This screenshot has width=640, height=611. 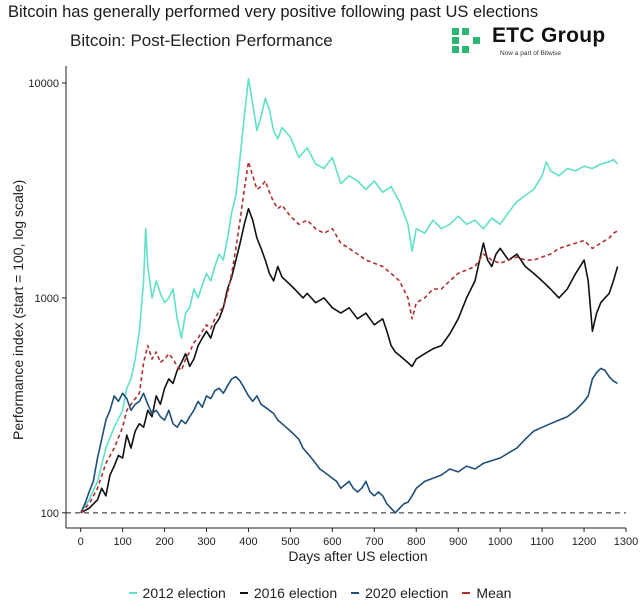 What do you see at coordinates (206, 542) in the screenshot?
I see `x-tick-label: 300` at bounding box center [206, 542].